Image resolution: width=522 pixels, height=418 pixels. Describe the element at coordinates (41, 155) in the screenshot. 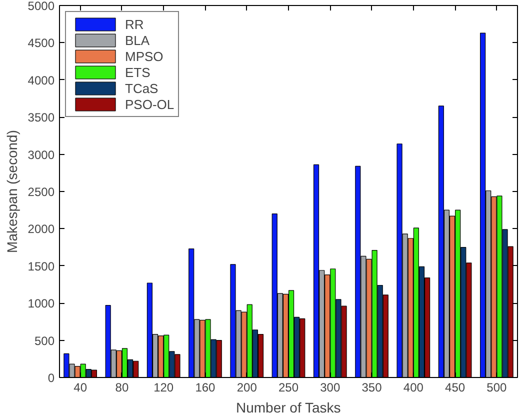

I see `y-tick-label: 3000` at that location.